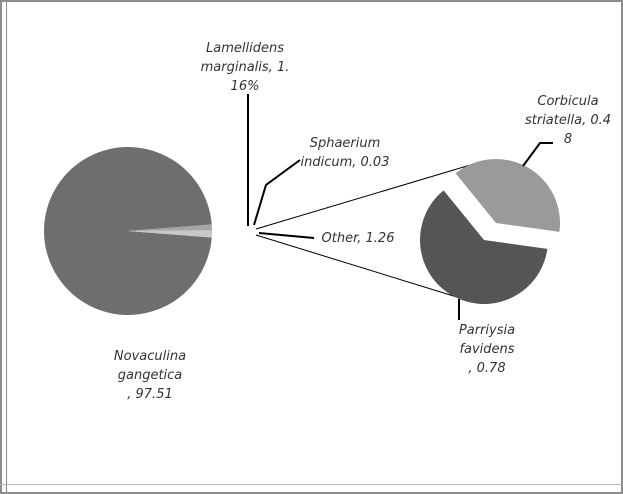  Describe the element at coordinates (486, 368) in the screenshot. I see `data-label-line: , 0.78` at that location.